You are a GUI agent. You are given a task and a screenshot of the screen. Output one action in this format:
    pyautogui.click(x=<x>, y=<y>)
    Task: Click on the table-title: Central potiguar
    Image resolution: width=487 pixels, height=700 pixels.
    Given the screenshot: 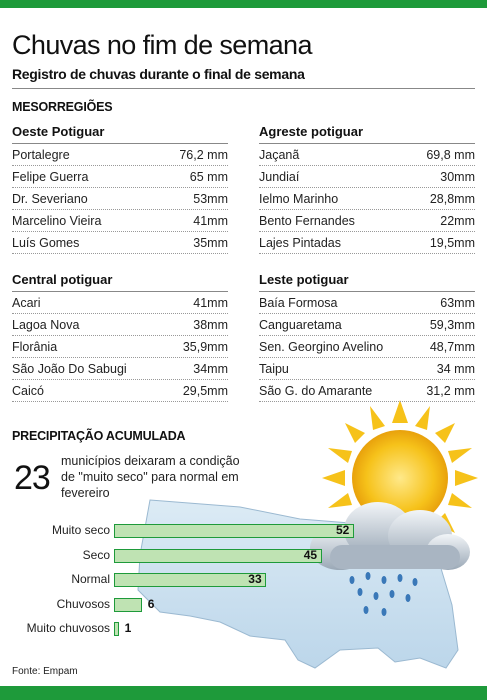 What is the action you would take?
    pyautogui.click(x=120, y=281)
    